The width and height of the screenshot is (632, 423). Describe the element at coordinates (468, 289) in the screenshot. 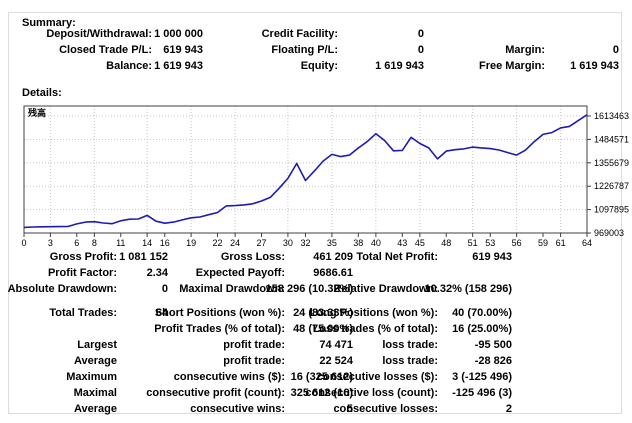

I see `stat-value: 10.32% (158 296)` at that location.